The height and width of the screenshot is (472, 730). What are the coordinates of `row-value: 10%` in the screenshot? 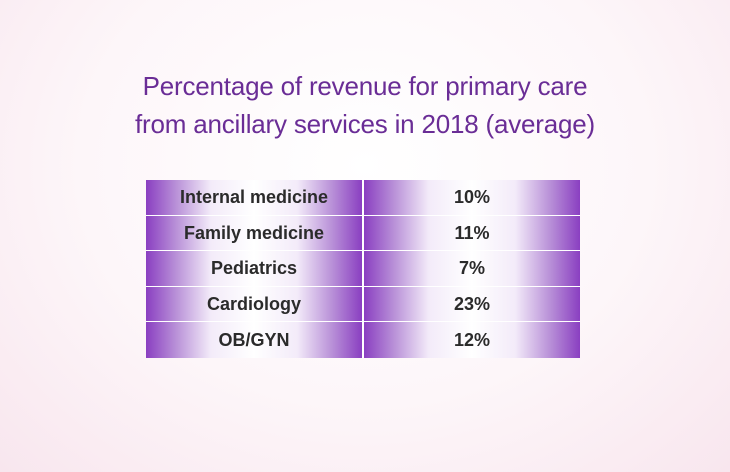 It's located at (471, 198).